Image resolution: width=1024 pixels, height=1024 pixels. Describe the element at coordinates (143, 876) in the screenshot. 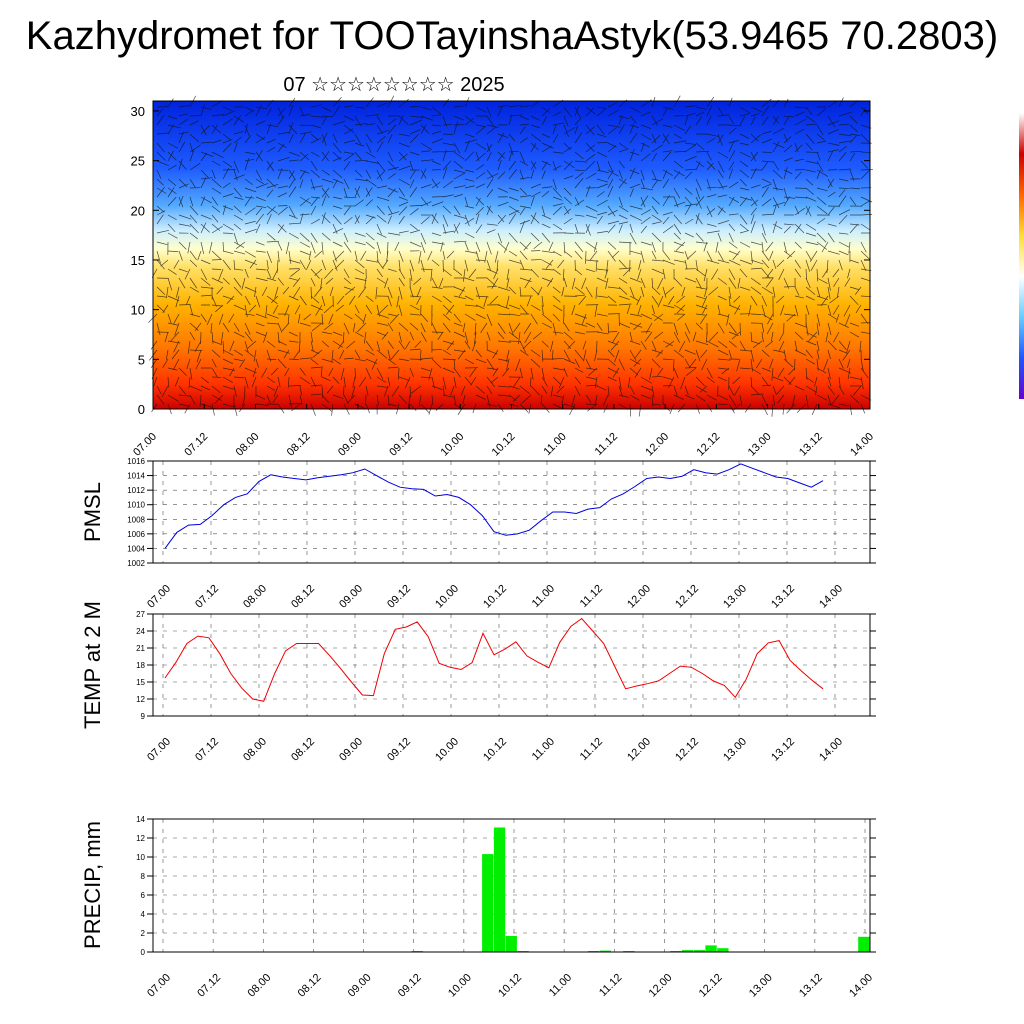

I see `y-tick-label: 8` at that location.